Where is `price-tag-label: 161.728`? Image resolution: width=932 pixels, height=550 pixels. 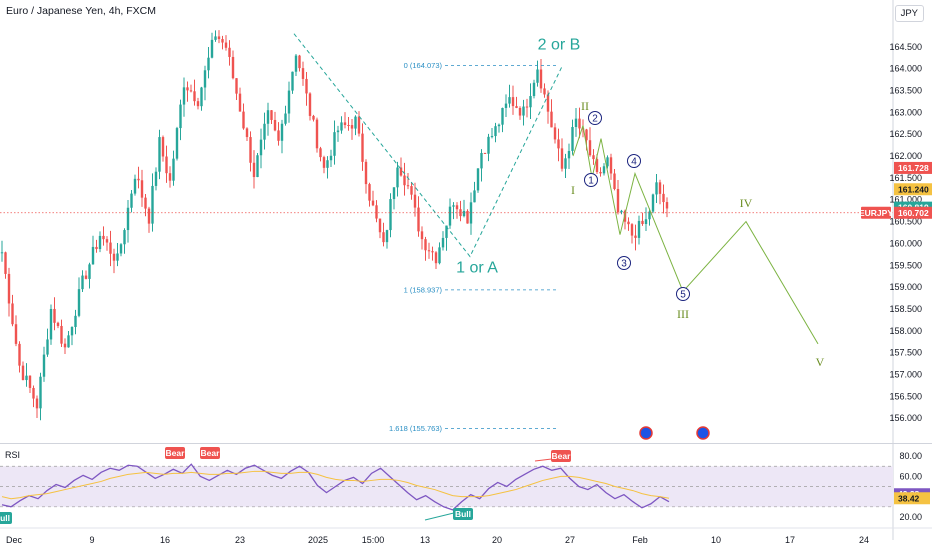 price-tag-label: 161.728 is located at coordinates (913, 168).